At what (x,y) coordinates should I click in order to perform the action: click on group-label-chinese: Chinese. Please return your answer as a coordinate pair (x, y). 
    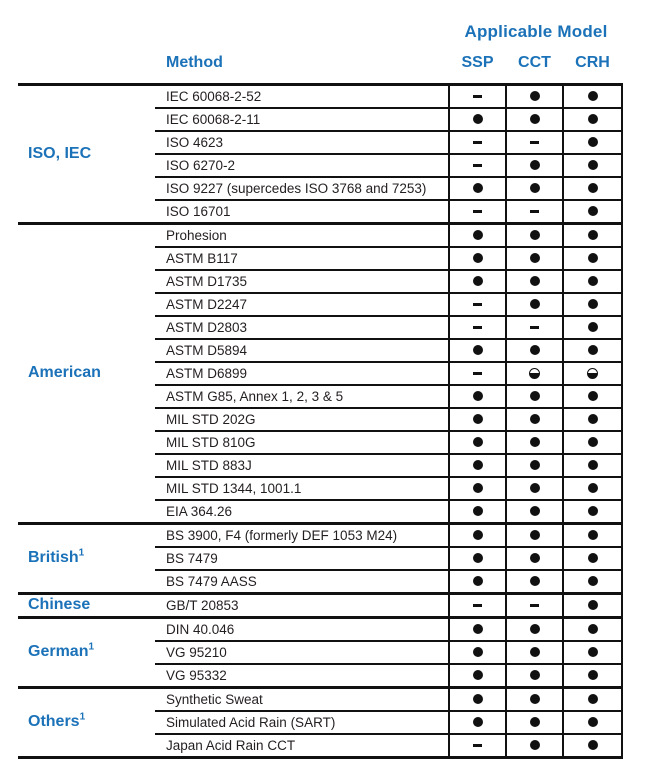
    Looking at the image, I should click on (86, 604).